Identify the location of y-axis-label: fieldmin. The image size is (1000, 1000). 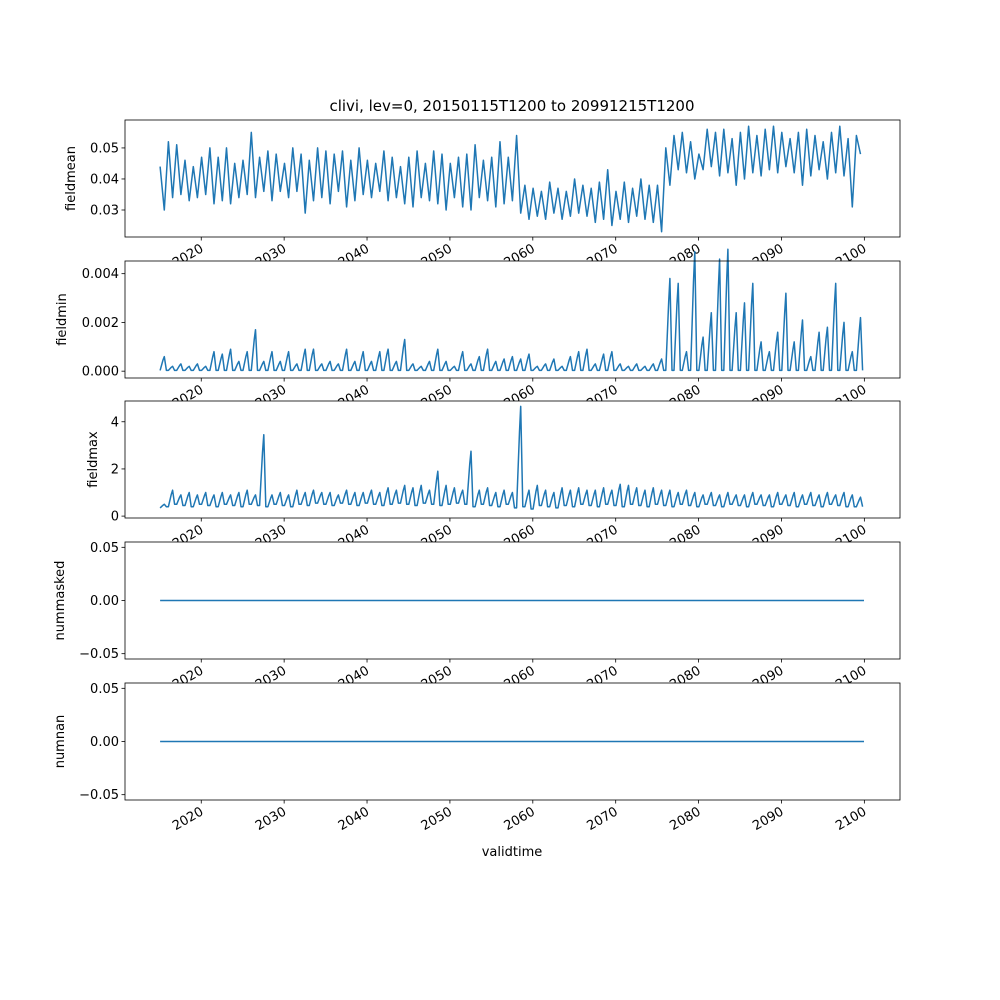
(62, 319).